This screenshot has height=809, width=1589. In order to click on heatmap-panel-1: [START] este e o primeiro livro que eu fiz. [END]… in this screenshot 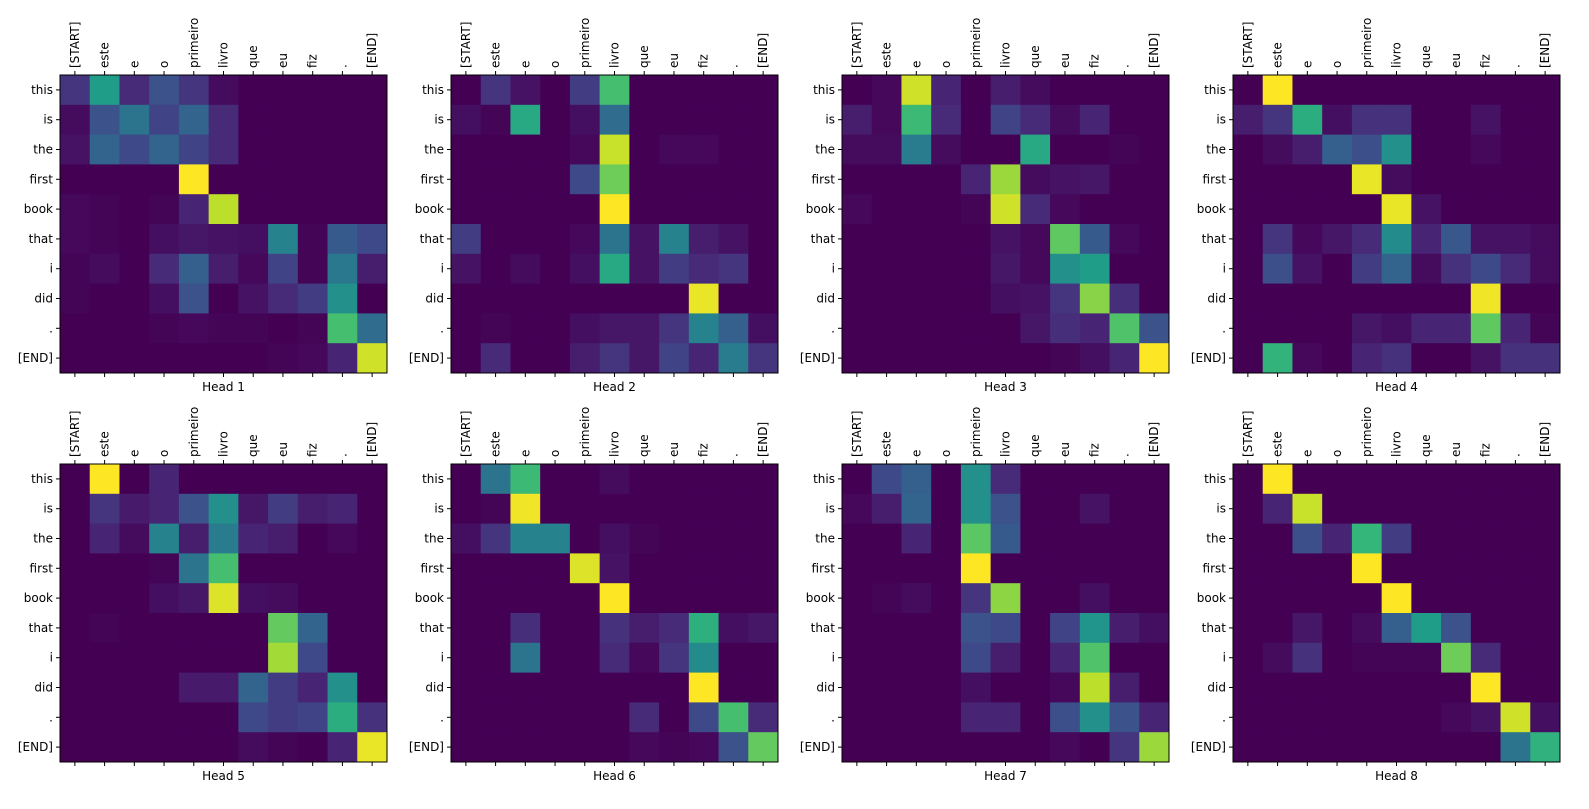, I will do `click(203, 206)`.